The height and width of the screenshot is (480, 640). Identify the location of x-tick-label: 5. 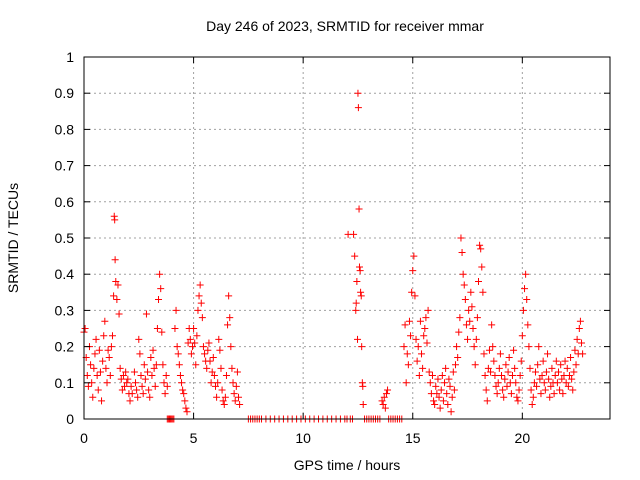
(194, 438).